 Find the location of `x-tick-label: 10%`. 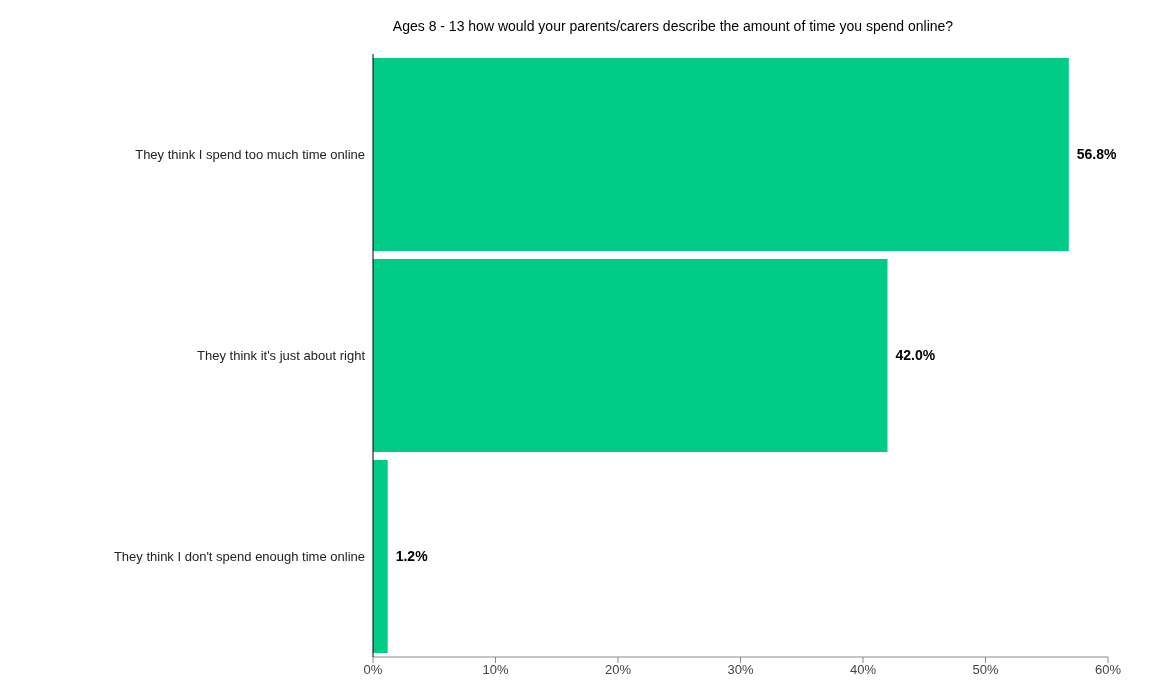

x-tick-label: 10% is located at coordinates (495, 670).